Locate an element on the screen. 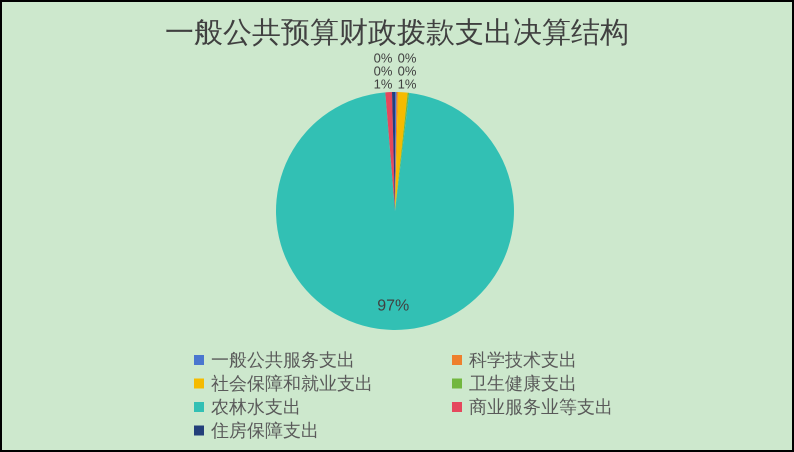 This screenshot has height=452, width=794. legend-label: 农林水支出 is located at coordinates (256, 407).